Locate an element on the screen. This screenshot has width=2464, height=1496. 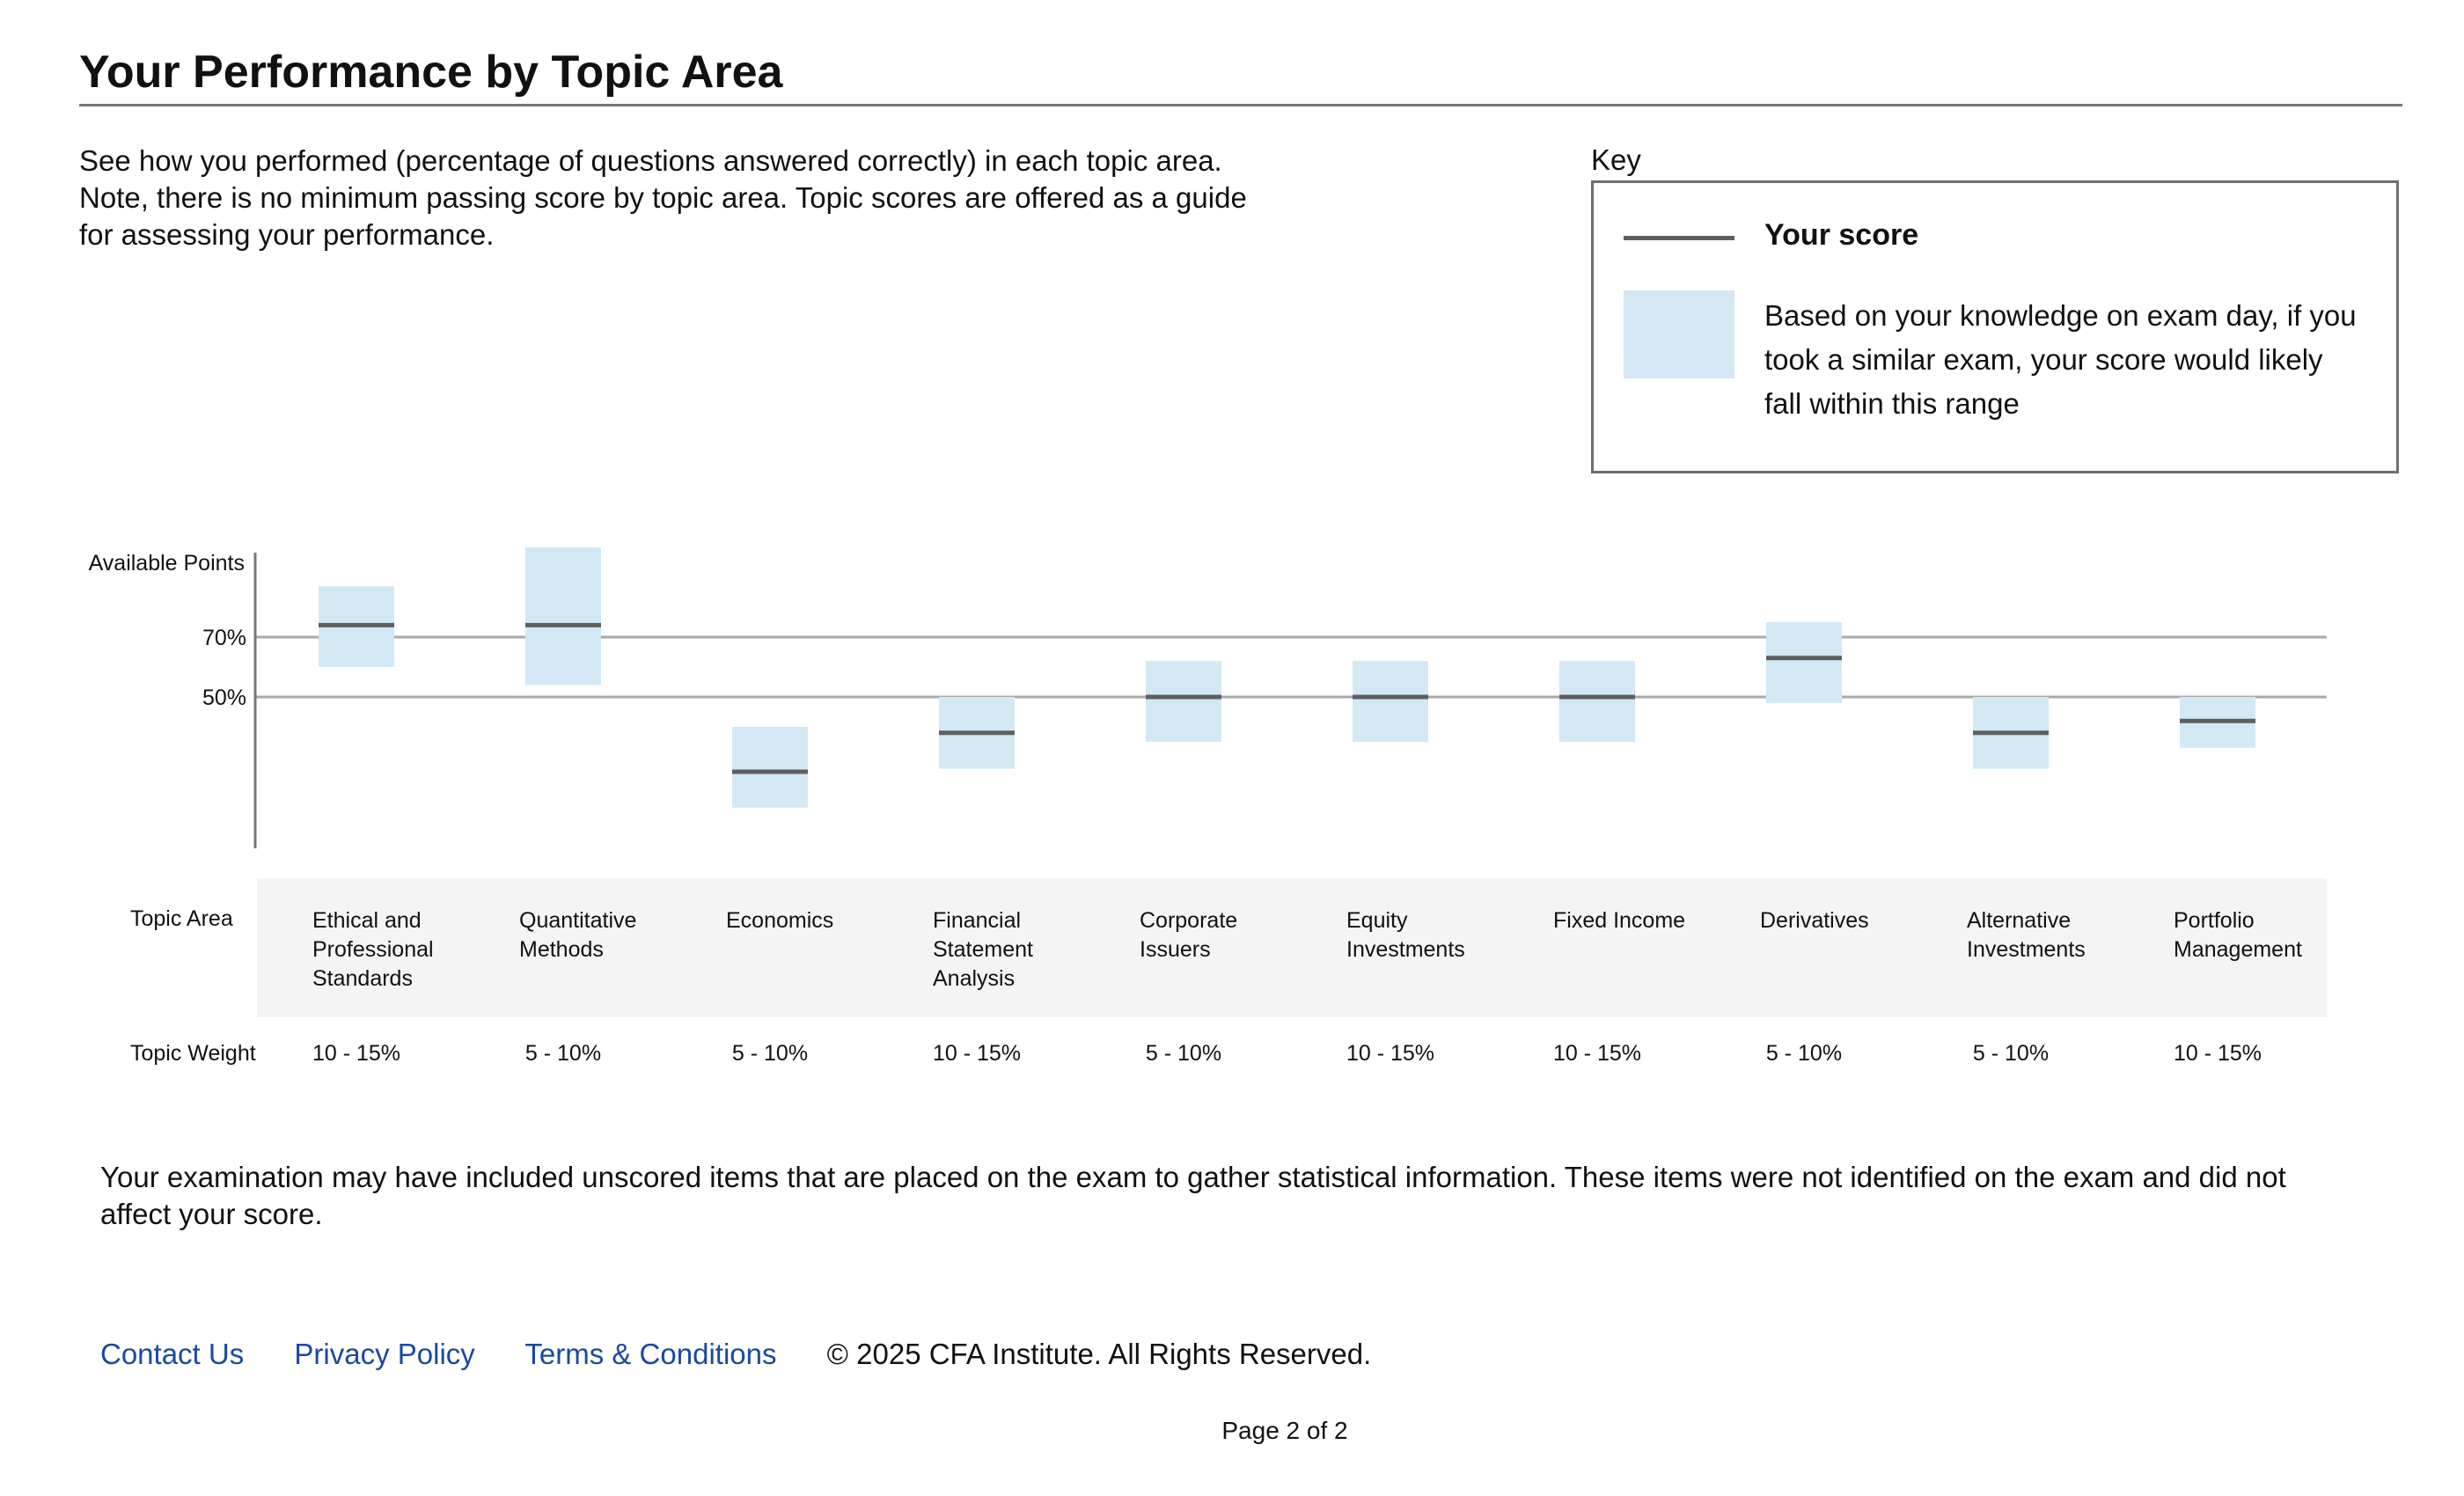
topic-area-cell-line: Management is located at coordinates (2238, 949).